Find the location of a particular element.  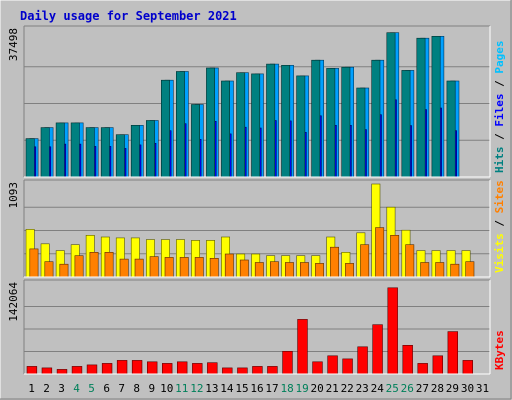

legend-entry-visits: Visits is located at coordinates (499, 253).